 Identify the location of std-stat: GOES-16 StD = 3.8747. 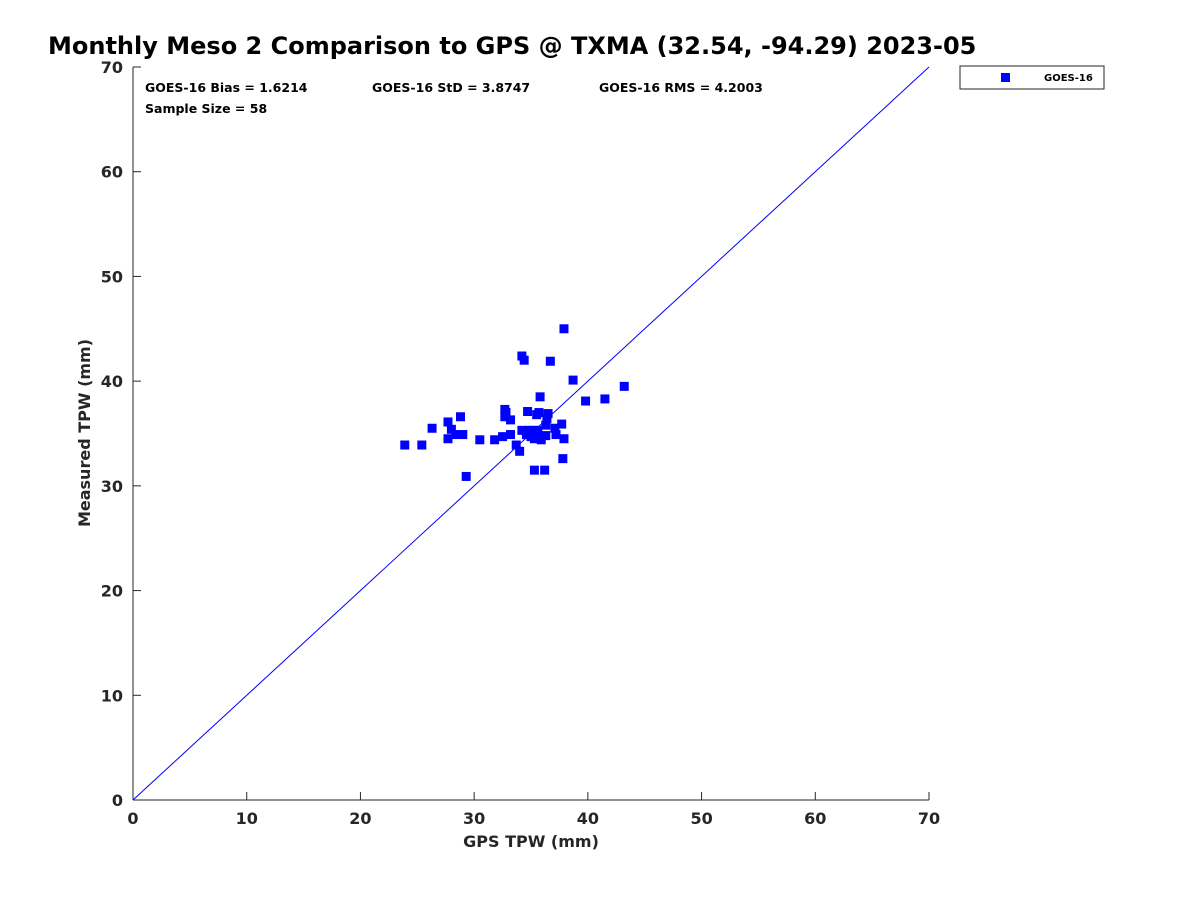
(451, 87).